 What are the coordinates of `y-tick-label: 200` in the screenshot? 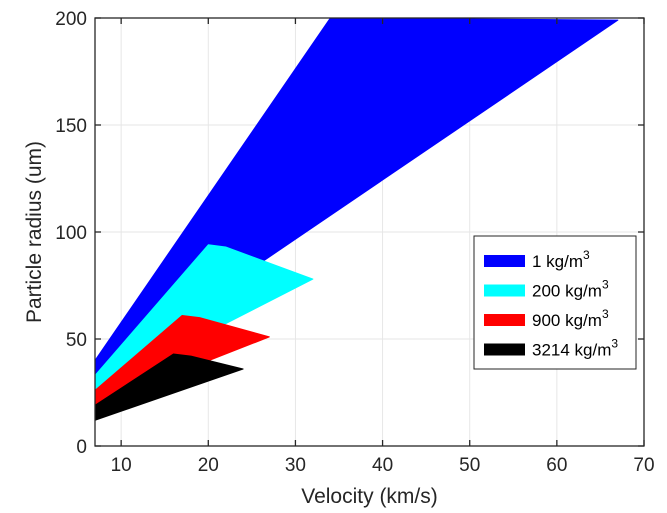 It's located at (71, 19).